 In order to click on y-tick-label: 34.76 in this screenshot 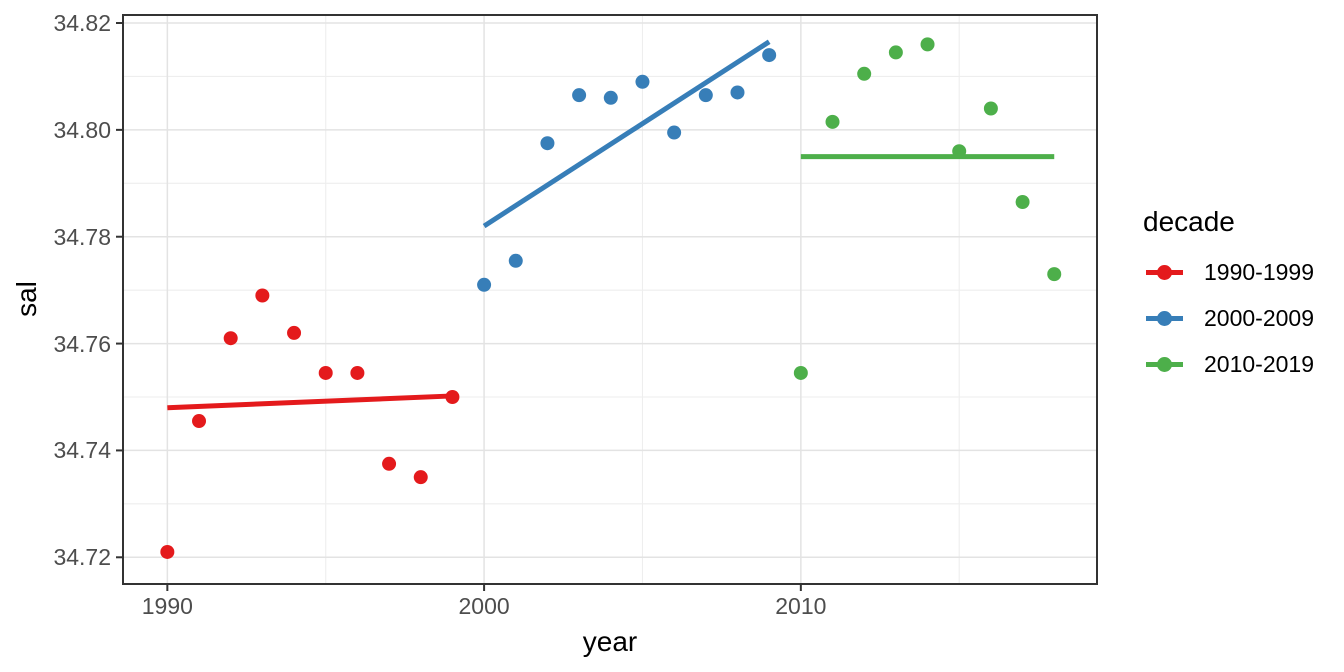, I will do `click(82, 343)`.